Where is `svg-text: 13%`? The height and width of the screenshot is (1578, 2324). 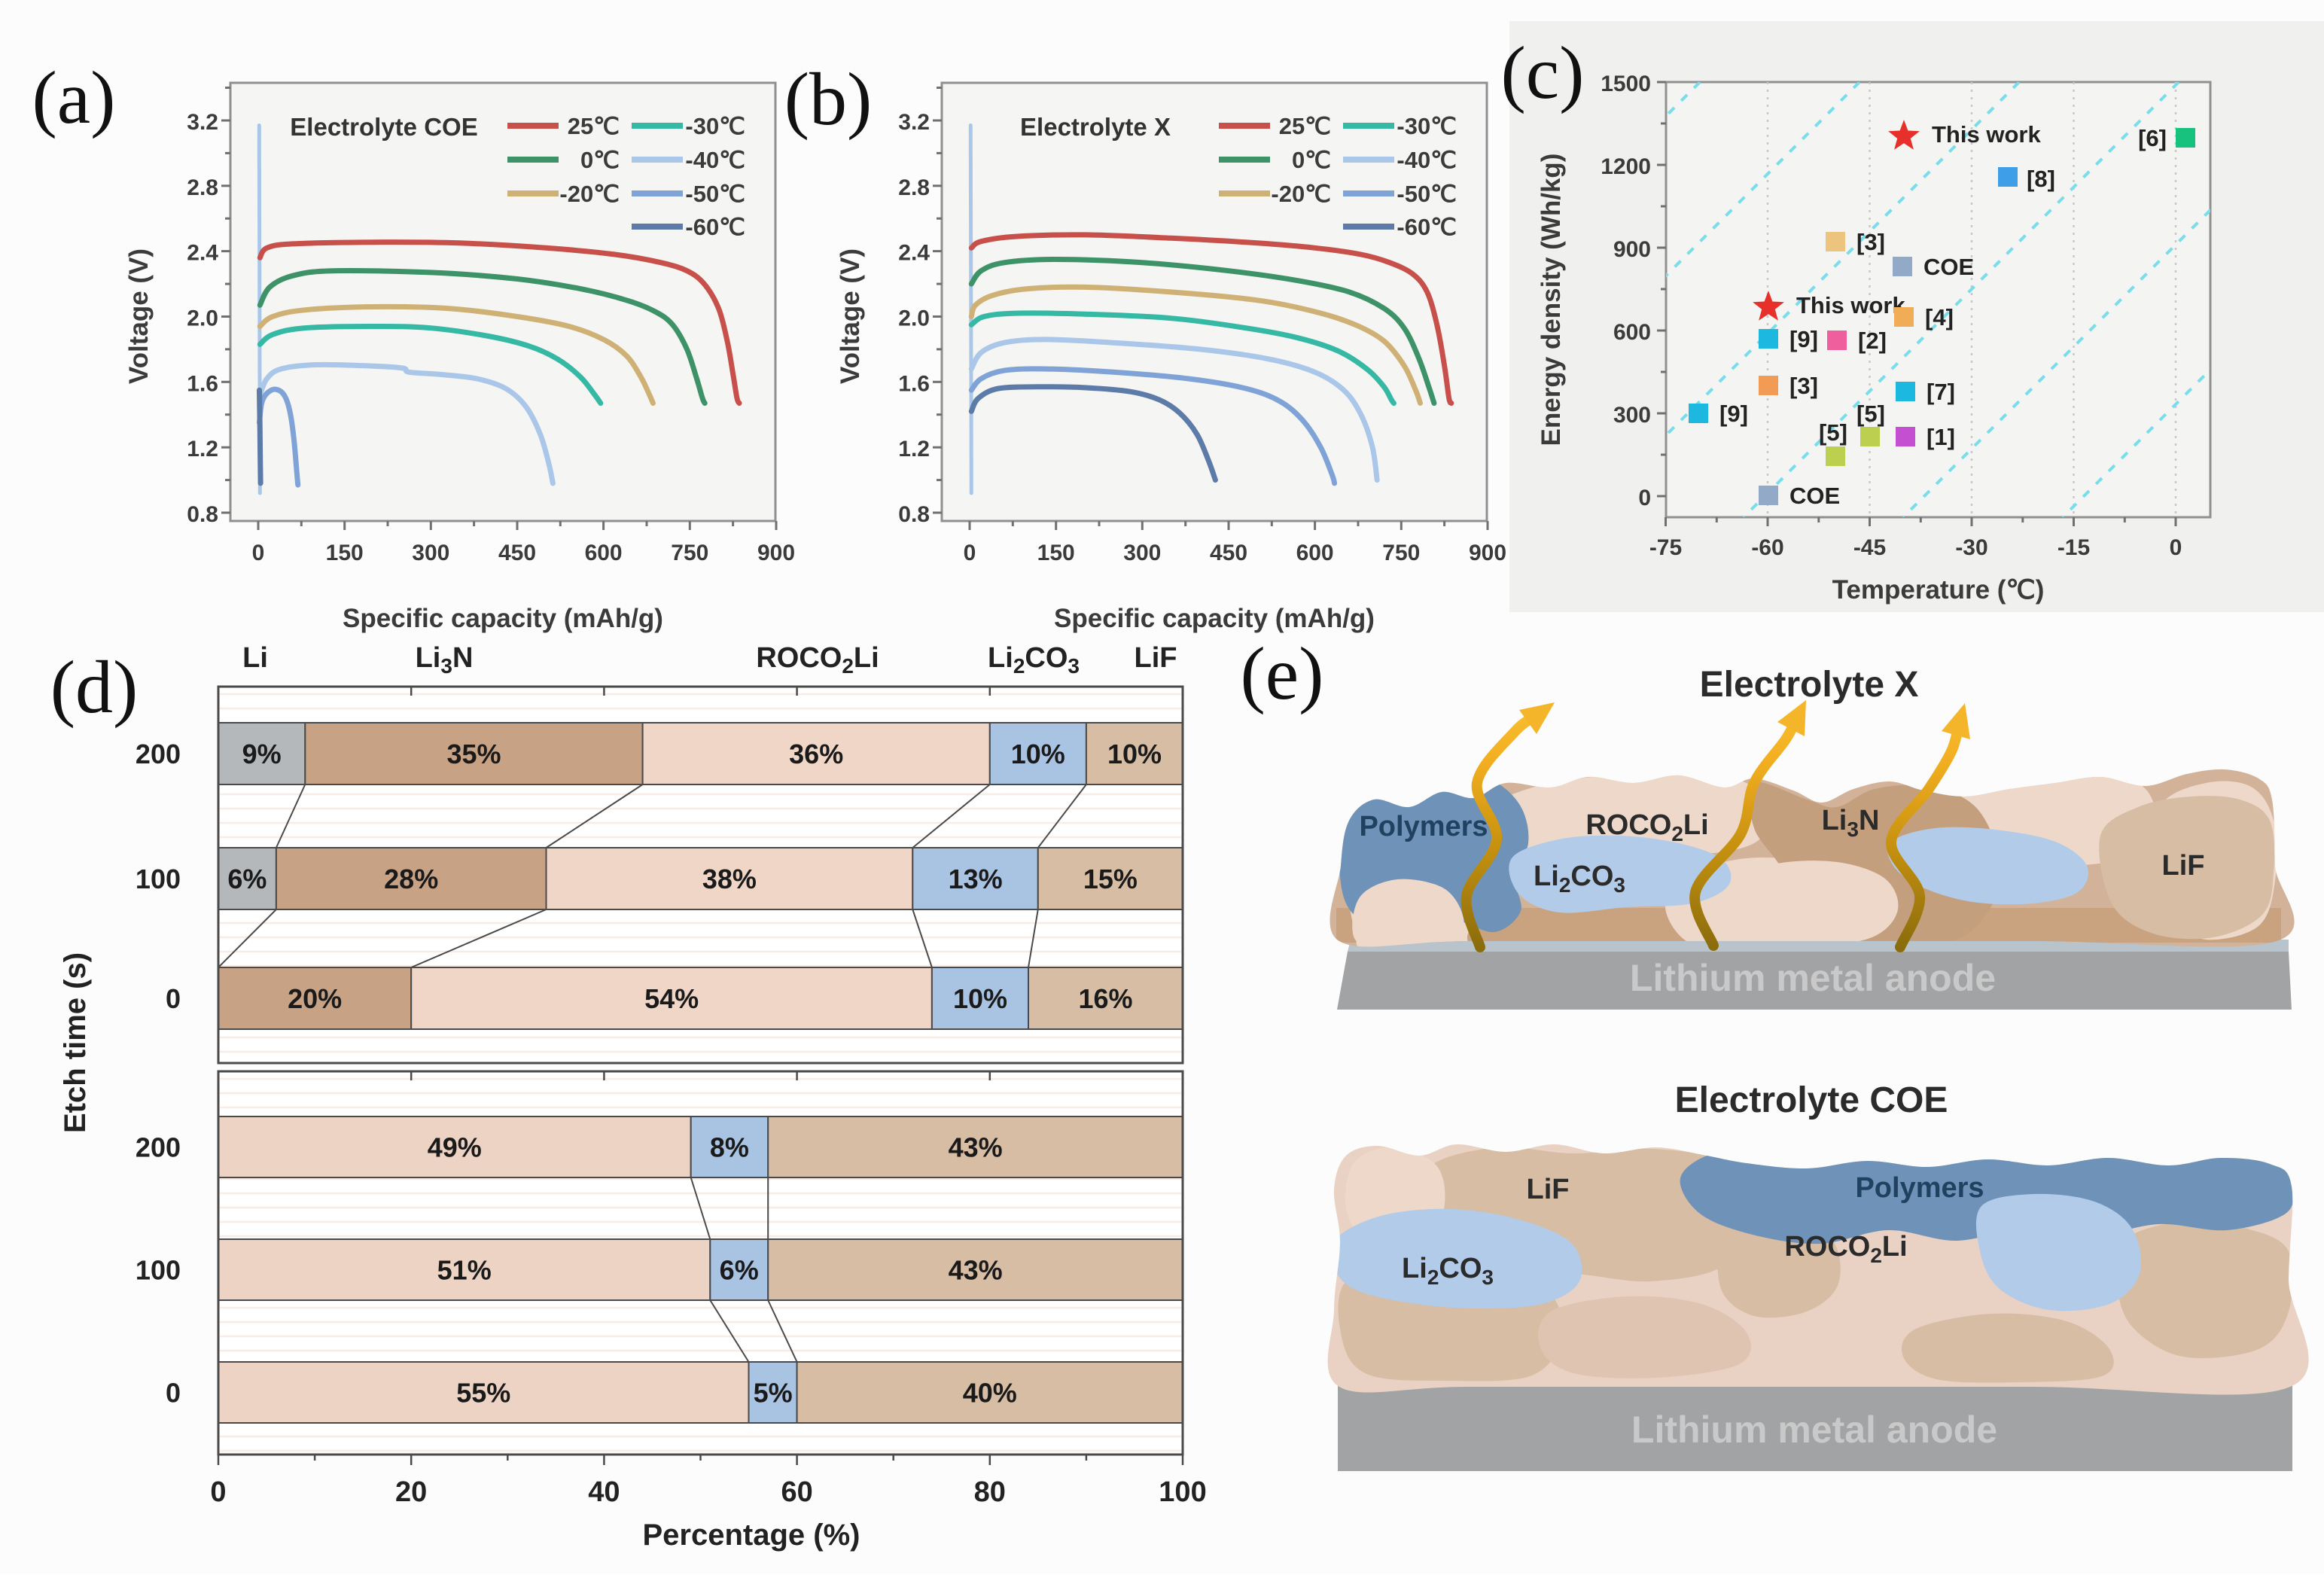
svg-text: 13% is located at coordinates (976, 879).